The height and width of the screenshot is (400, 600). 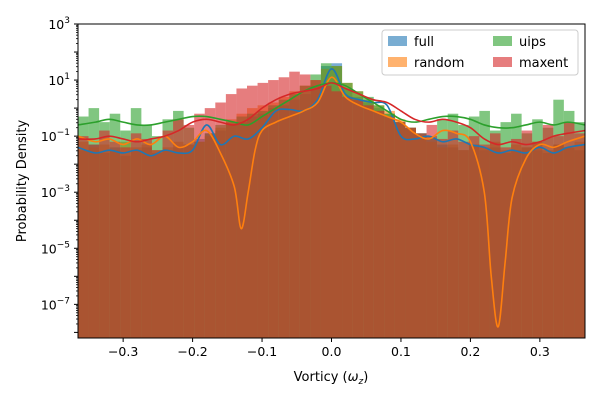 What do you see at coordinates (401, 351) in the screenshot?
I see `x-tick-label: 0.1` at bounding box center [401, 351].